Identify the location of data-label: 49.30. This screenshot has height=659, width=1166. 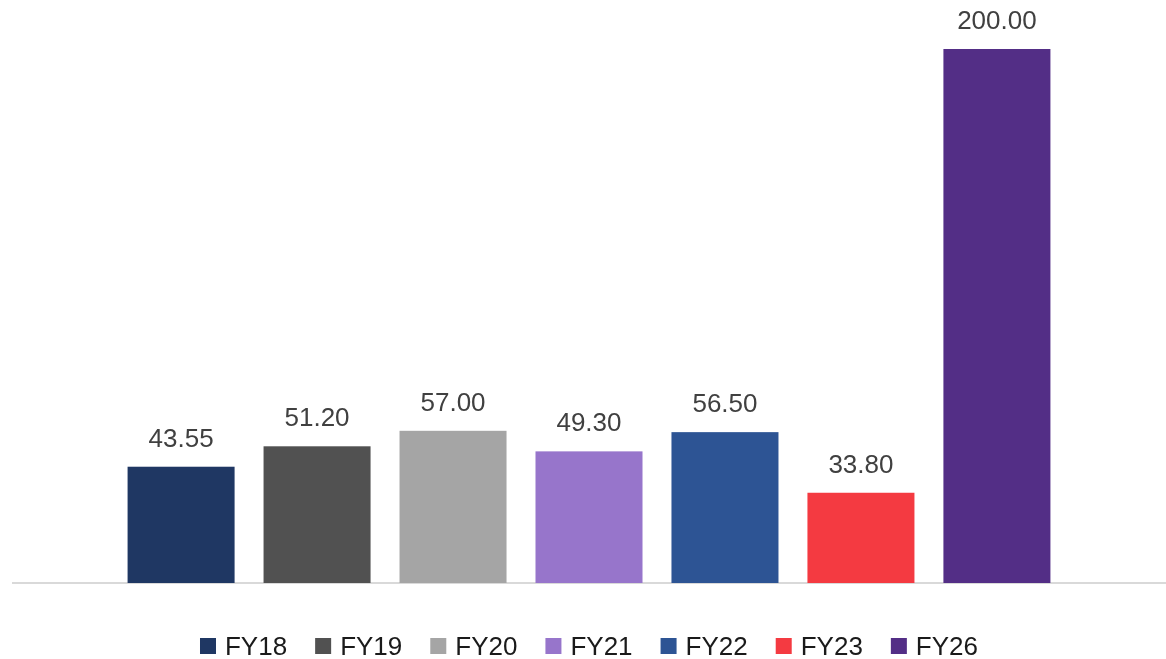
(589, 422).